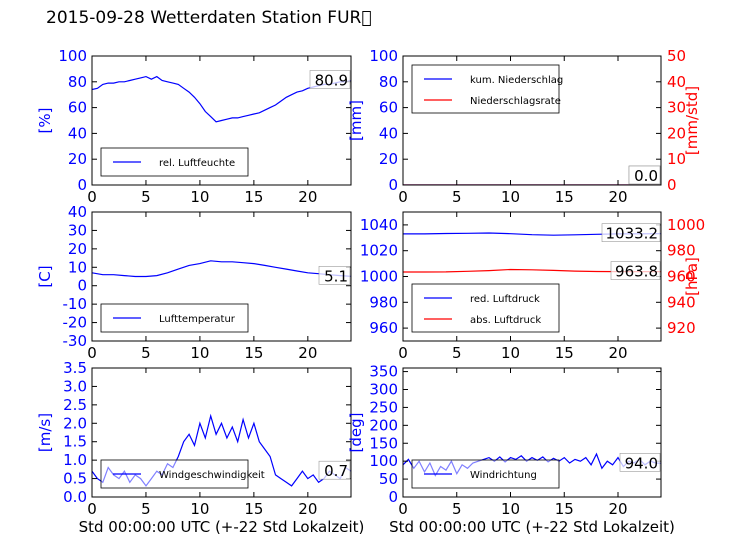  What do you see at coordinates (692, 120) in the screenshot?
I see `y2-axis-label: [mm/std]` at bounding box center [692, 120].